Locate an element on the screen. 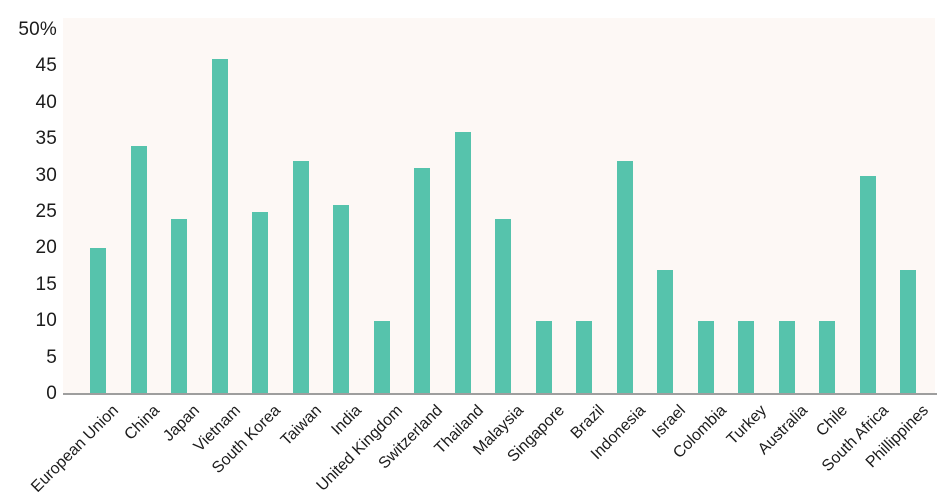 The width and height of the screenshot is (945, 492). y-tick-label: 50% is located at coordinates (37, 29).